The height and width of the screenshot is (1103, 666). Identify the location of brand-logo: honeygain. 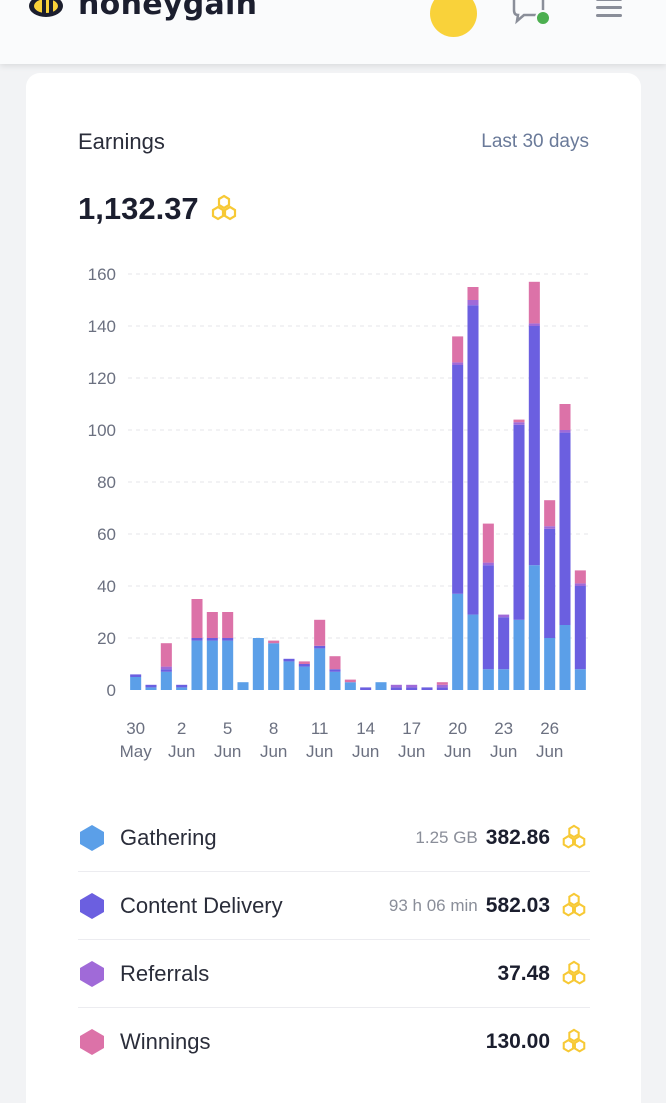
(140, 12).